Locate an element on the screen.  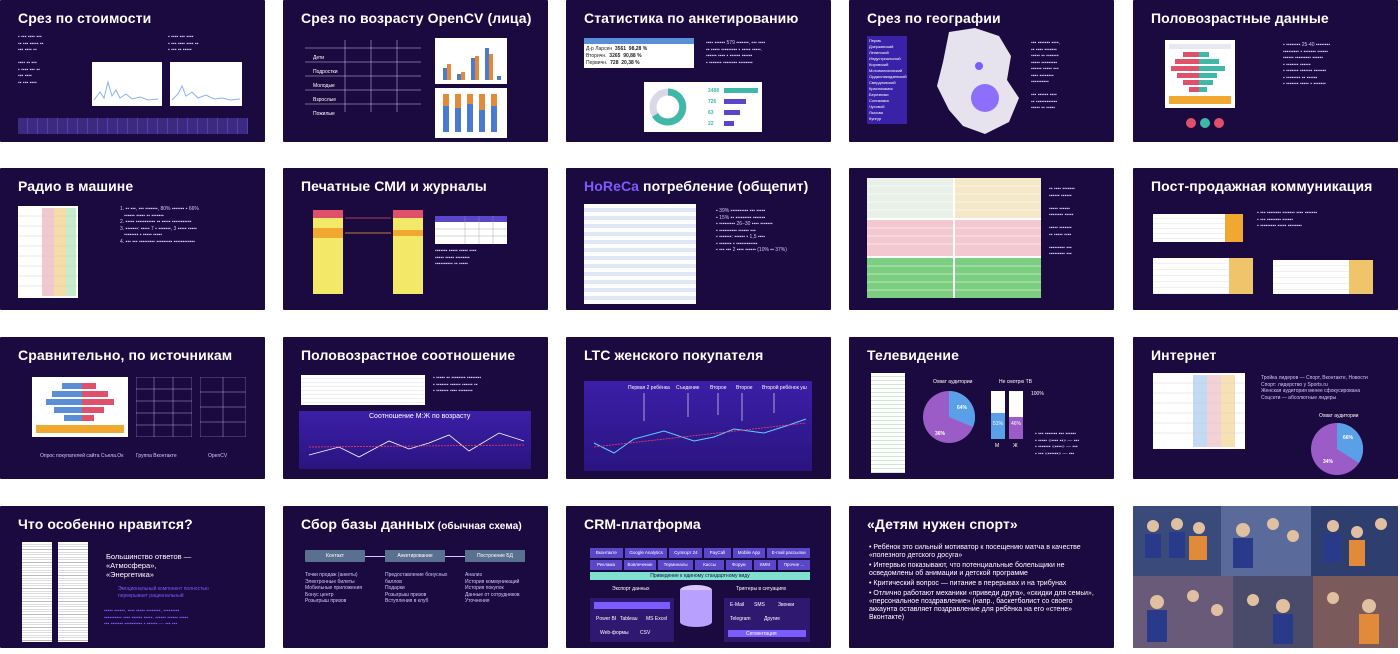
data-strip is located at coordinates (133, 126).